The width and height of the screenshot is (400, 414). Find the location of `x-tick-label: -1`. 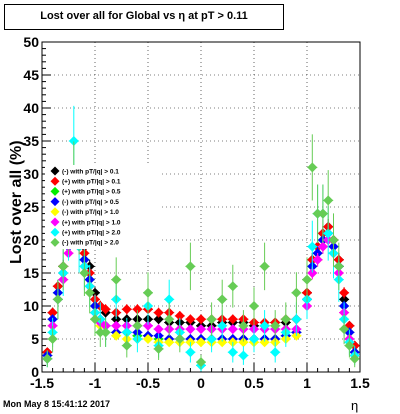

x-tick-label: -1 is located at coordinates (95, 383).